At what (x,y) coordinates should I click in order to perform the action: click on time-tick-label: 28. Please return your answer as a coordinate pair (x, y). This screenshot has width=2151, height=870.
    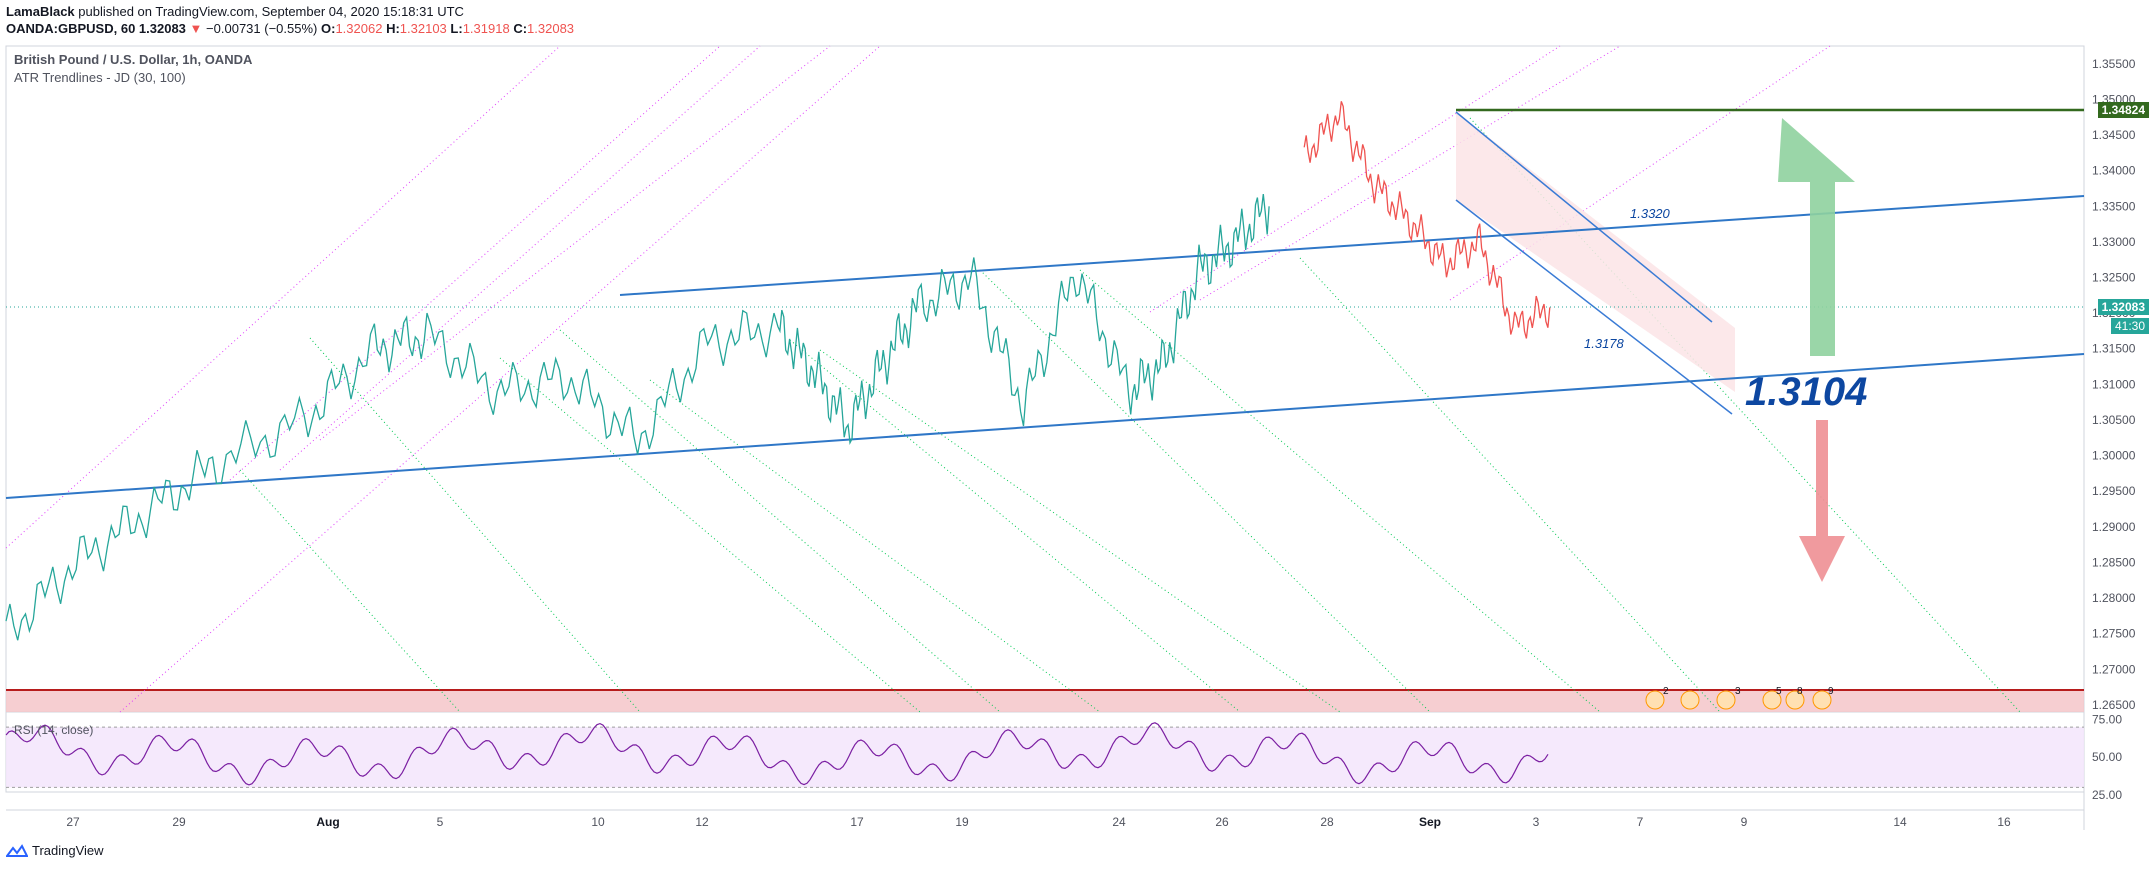
    Looking at the image, I should click on (1327, 822).